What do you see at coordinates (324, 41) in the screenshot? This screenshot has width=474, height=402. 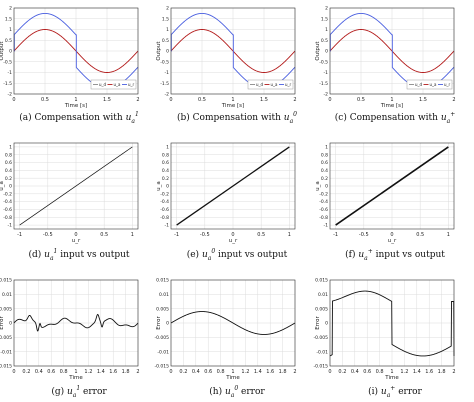 I see `y-tick-label: 0.5` at bounding box center [324, 41].